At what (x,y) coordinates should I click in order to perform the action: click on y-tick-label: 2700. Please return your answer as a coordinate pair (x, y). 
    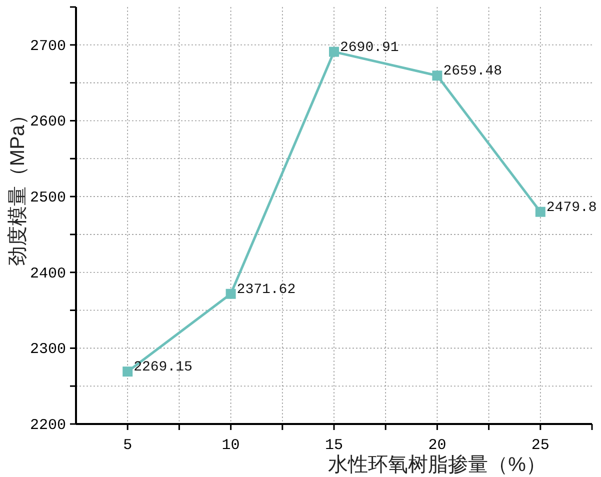
    Looking at the image, I should click on (48, 46).